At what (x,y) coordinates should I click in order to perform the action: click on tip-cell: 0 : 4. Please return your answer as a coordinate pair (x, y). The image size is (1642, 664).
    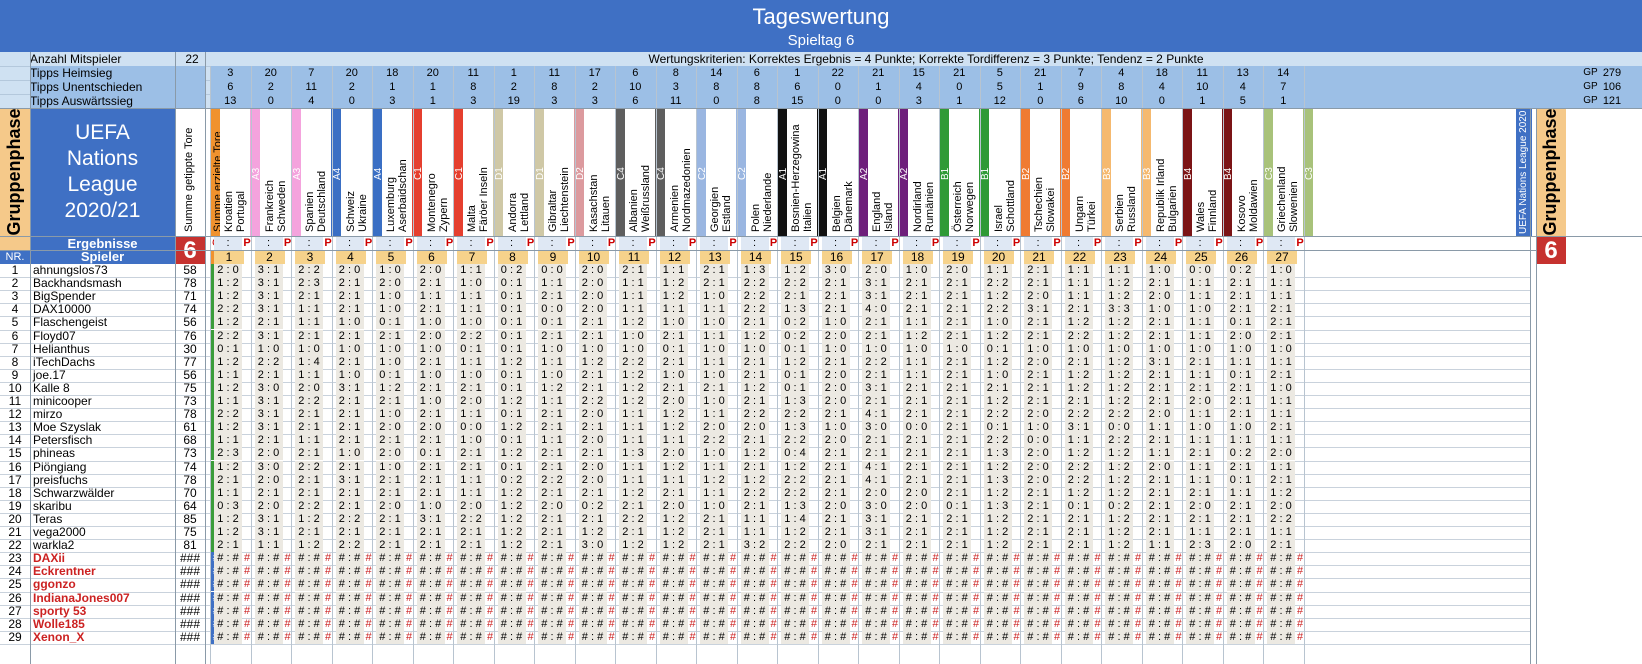
    Looking at the image, I should click on (795, 454).